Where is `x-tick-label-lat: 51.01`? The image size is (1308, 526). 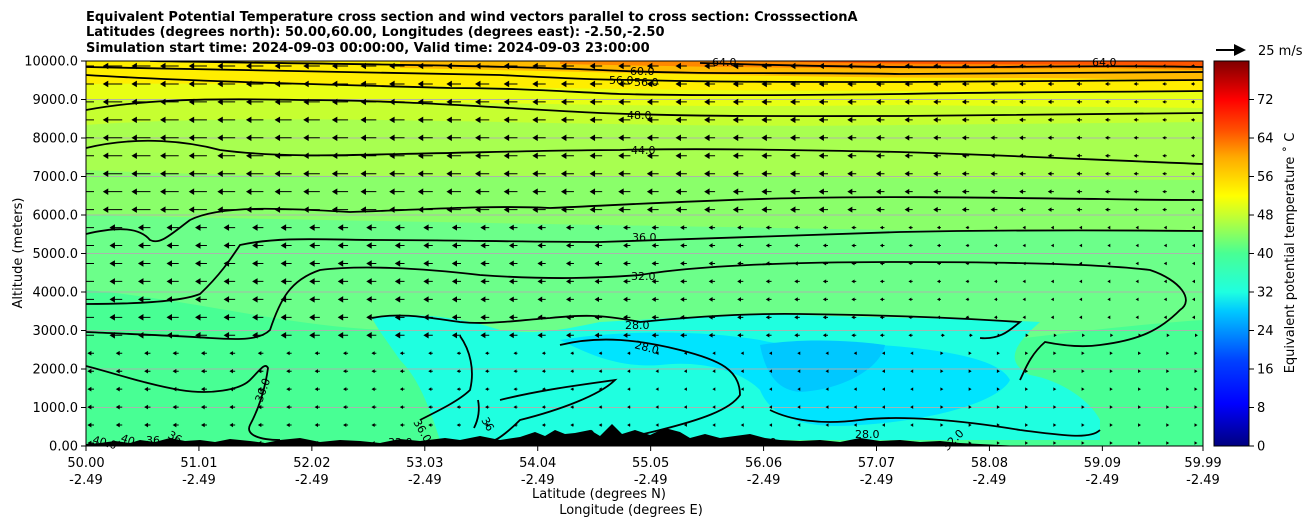 x-tick-label-lat: 51.01 is located at coordinates (198, 463).